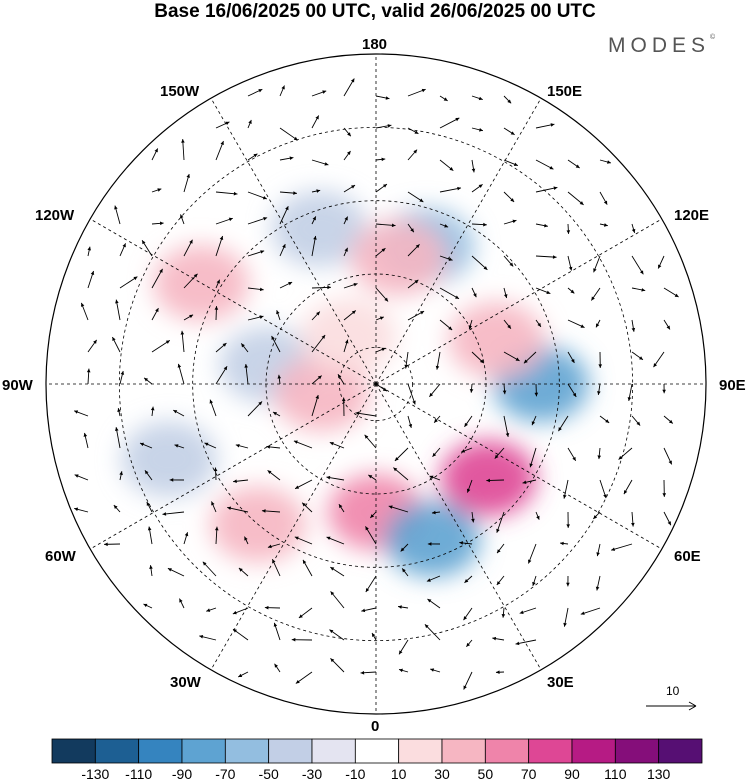  What do you see at coordinates (732, 385) in the screenshot?
I see `lon-label-90e: 90E` at bounding box center [732, 385].